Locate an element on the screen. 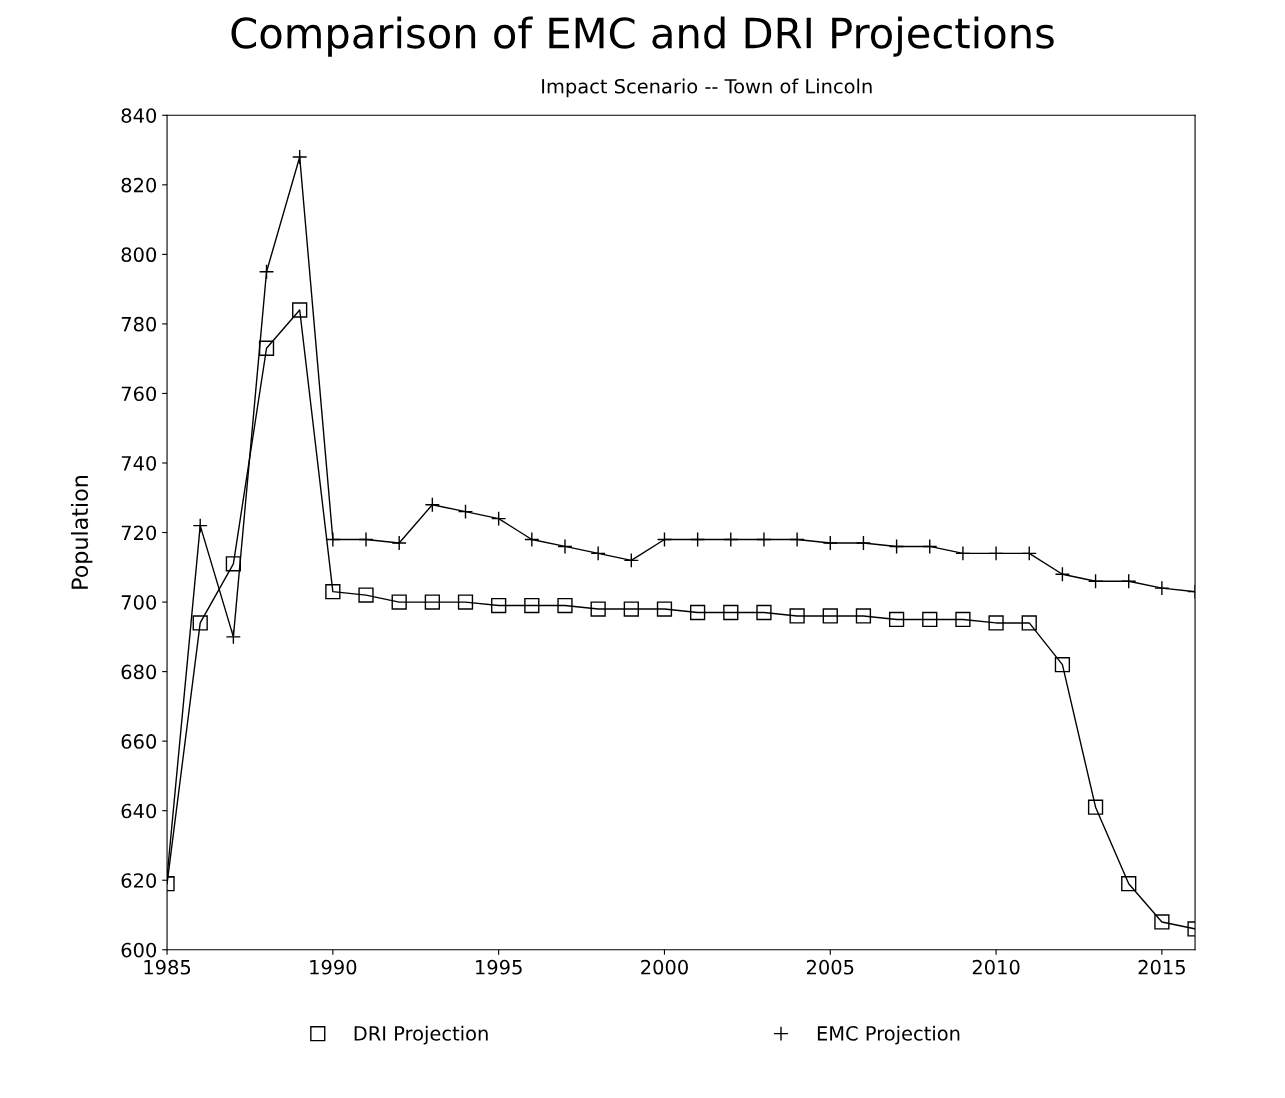 This screenshot has height=1098, width=1285. legend-label: DRI Projection is located at coordinates (421, 1035).